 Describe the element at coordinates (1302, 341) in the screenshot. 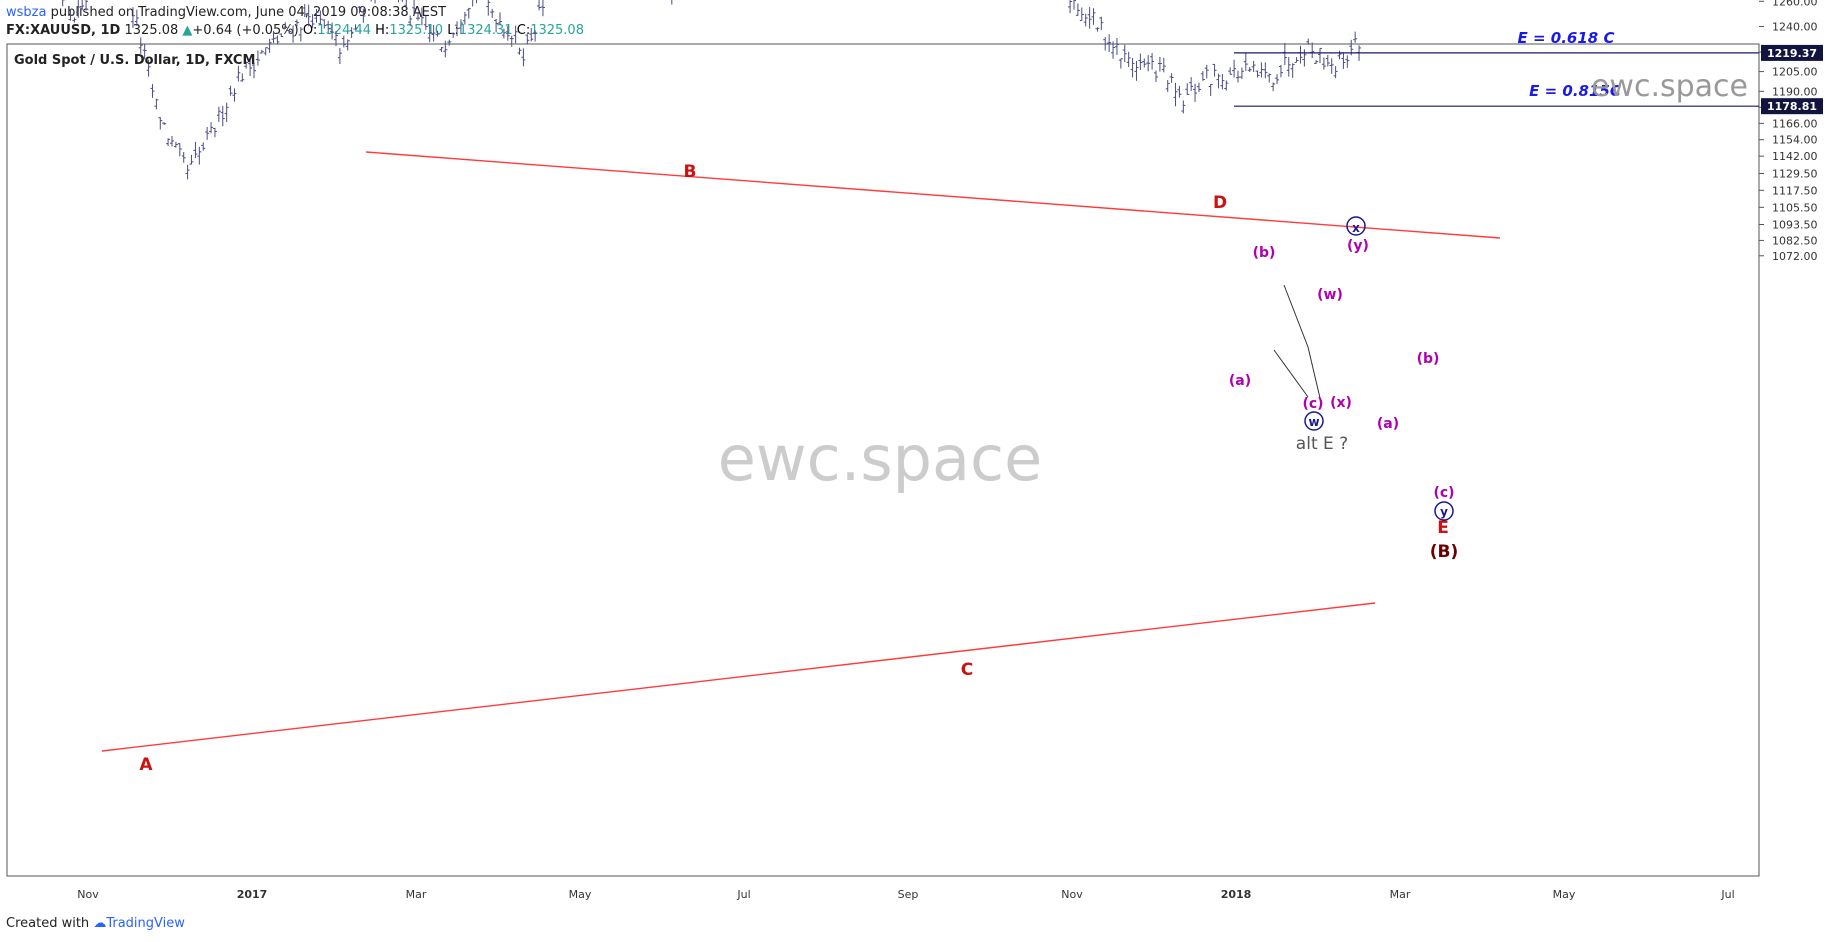

I see `wedge-line-upper` at that location.